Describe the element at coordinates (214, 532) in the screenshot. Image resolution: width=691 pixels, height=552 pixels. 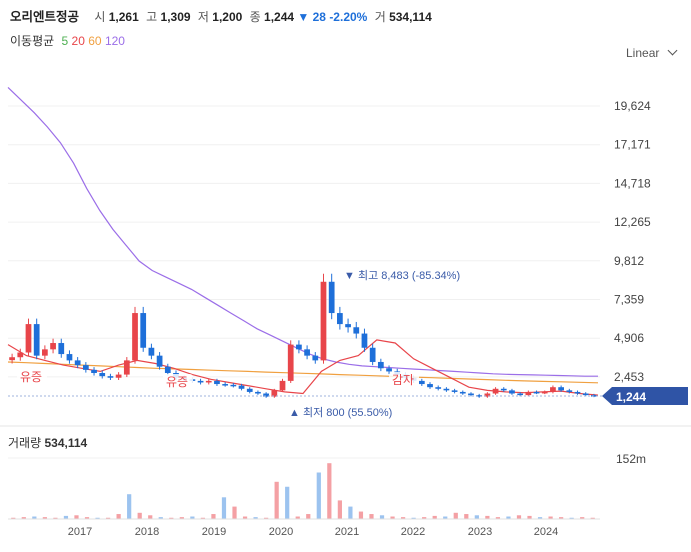
I see `x-tick-label: 2019` at that location.